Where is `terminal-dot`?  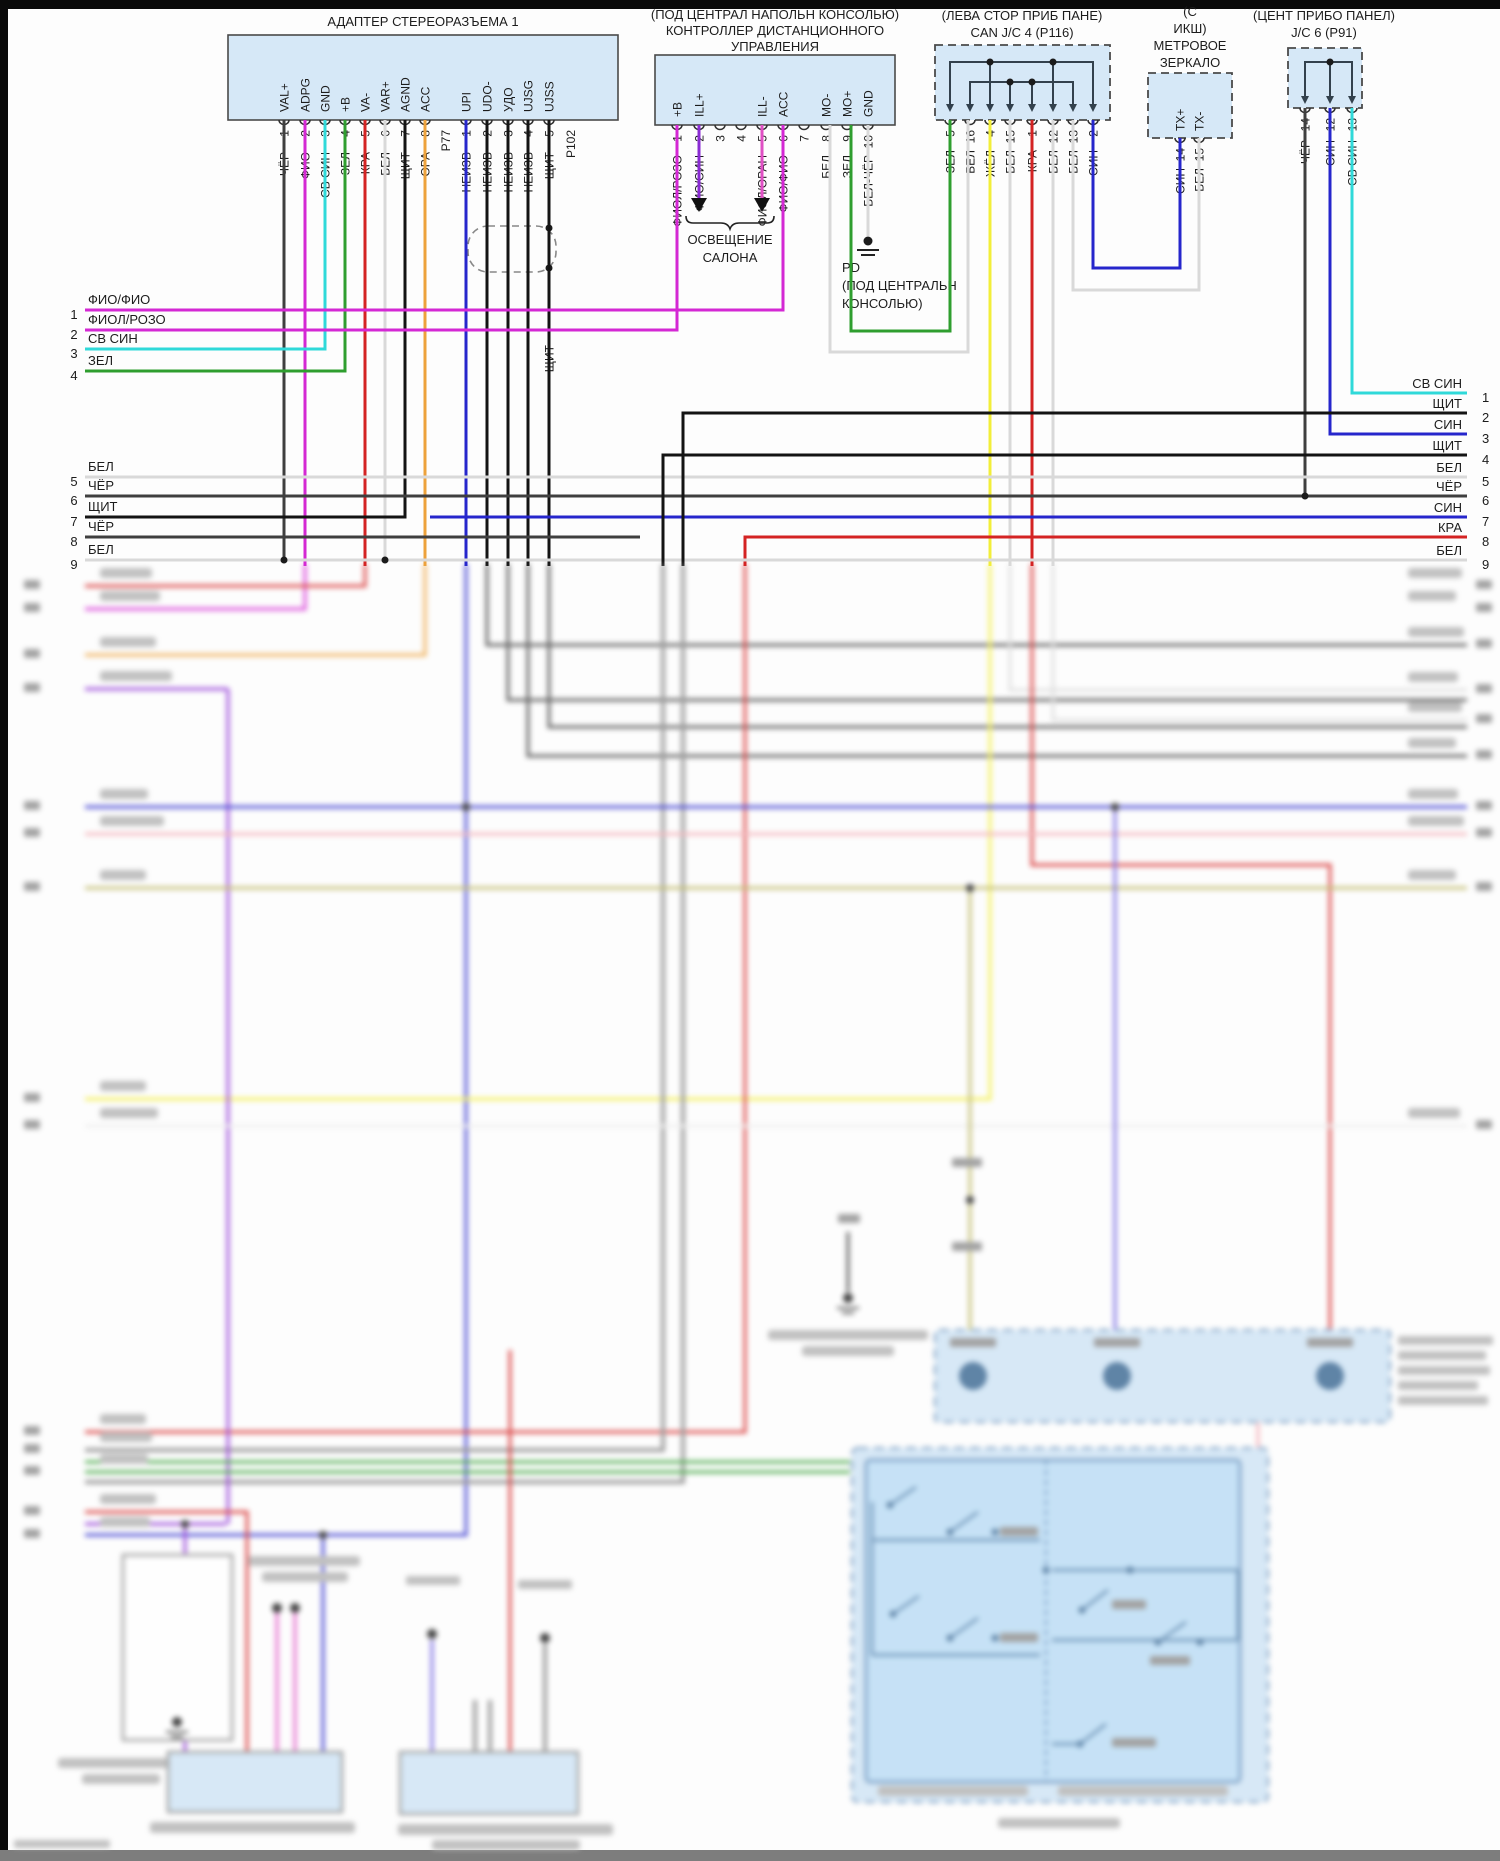 terminal-dot is located at coordinates (432, 1634).